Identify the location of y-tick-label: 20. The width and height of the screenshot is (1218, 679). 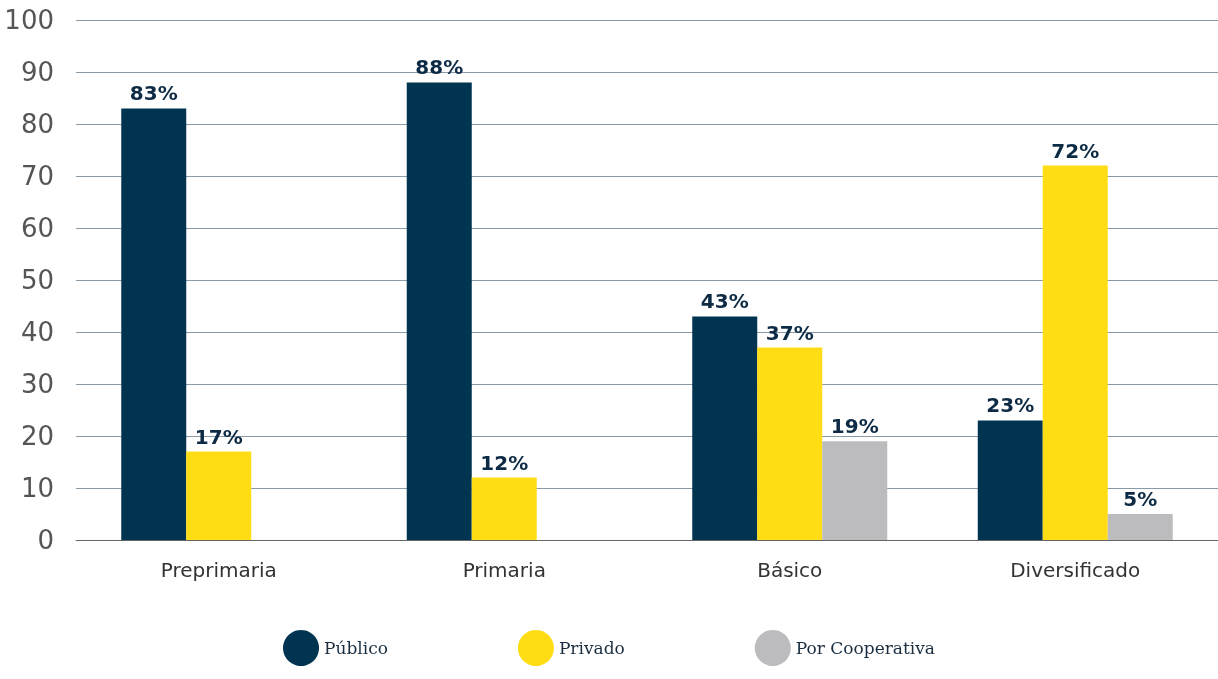
(37, 436).